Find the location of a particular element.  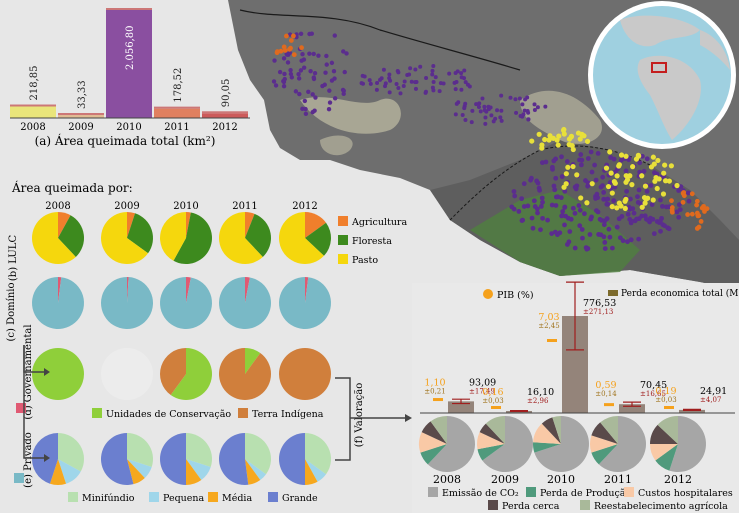

privado-pie-2009 is located at coordinates (127, 459).